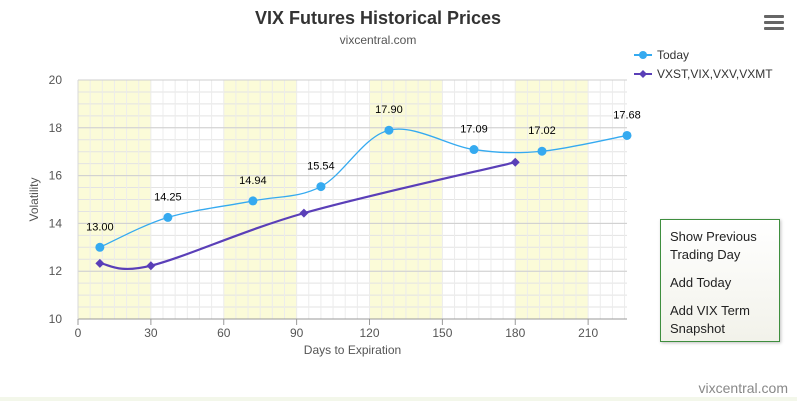  I want to click on y-axis-title: Volatility, so click(34, 199).